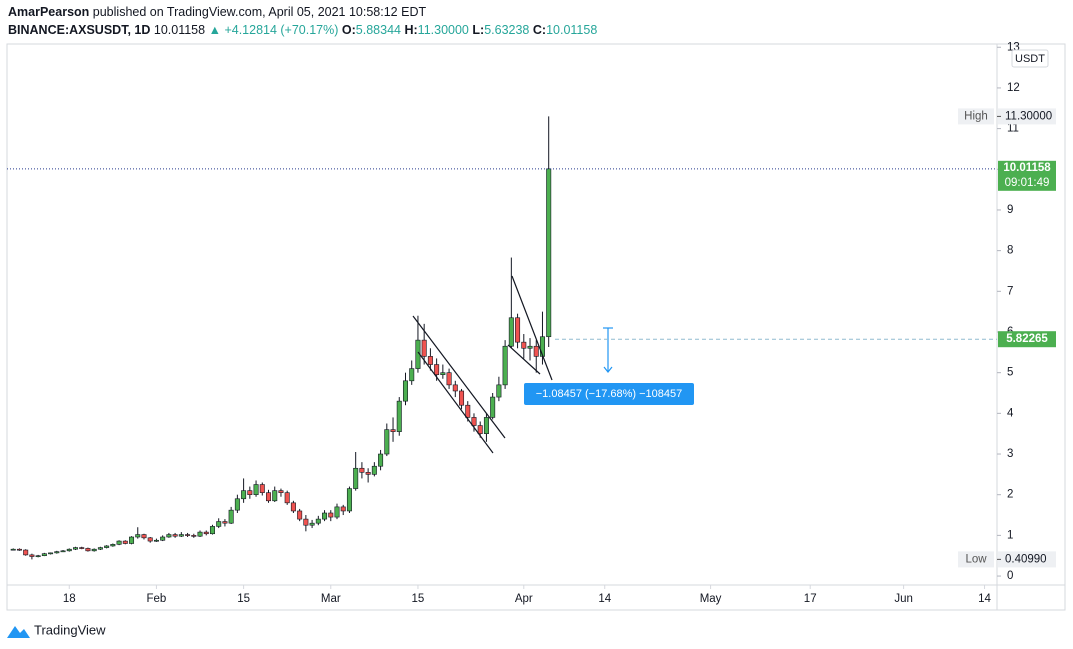 This screenshot has height=649, width=1073. Describe the element at coordinates (608, 369) in the screenshot. I see `arrow-head` at that location.